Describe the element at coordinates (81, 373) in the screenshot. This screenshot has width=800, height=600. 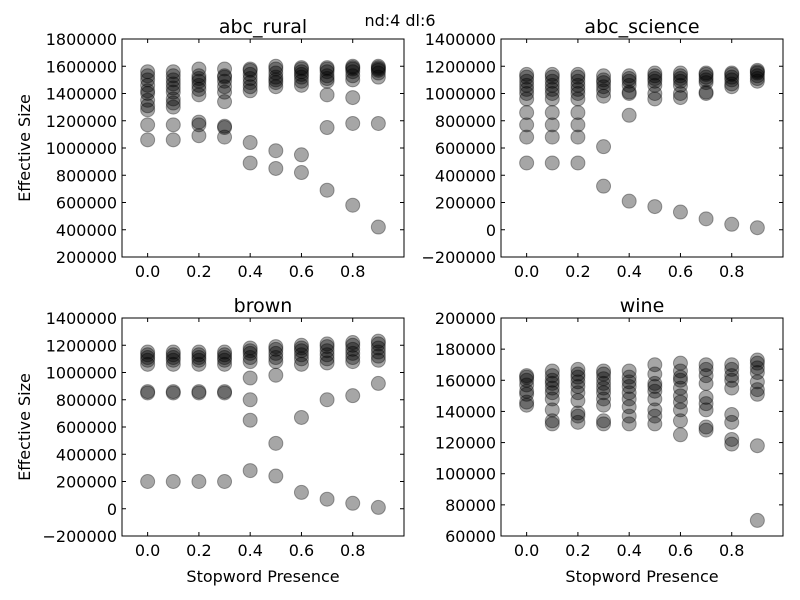
I see `y-tick-label: 1000000` at that location.